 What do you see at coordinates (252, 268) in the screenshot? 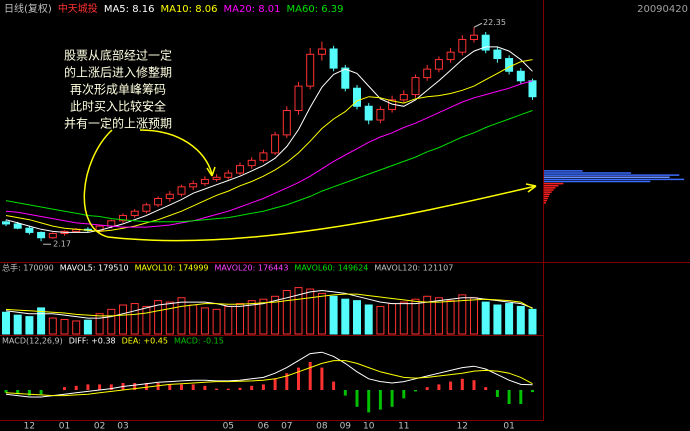
I see `legend-entry: MAVOL20: 176443` at bounding box center [252, 268].